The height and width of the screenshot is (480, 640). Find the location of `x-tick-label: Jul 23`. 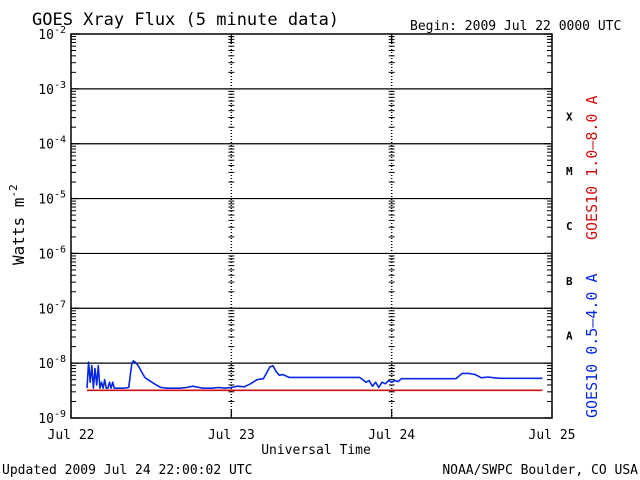

x-tick-label: Jul 23 is located at coordinates (231, 435).